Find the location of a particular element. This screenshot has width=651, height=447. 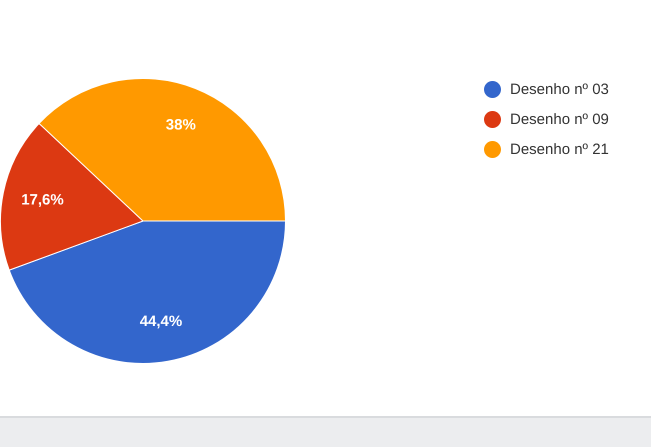

legend-label: Desenho nº 03 is located at coordinates (559, 89).